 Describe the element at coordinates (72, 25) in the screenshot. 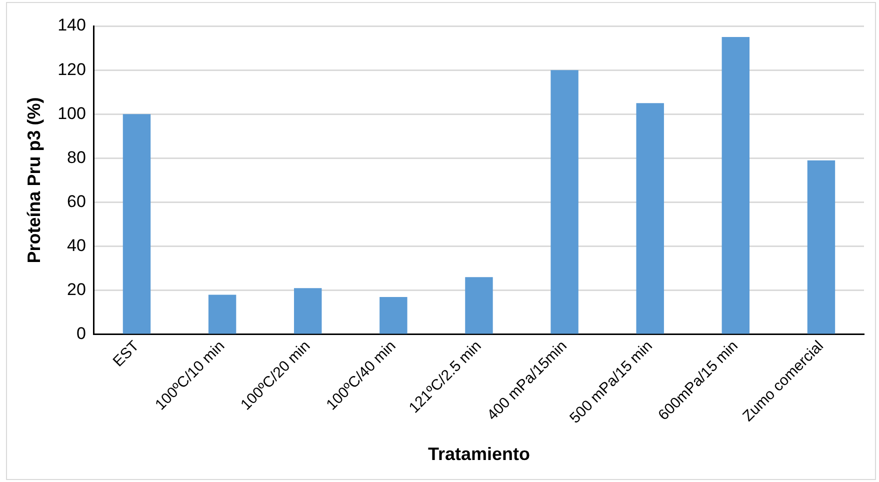

I see `y-tick-label: 140` at that location.